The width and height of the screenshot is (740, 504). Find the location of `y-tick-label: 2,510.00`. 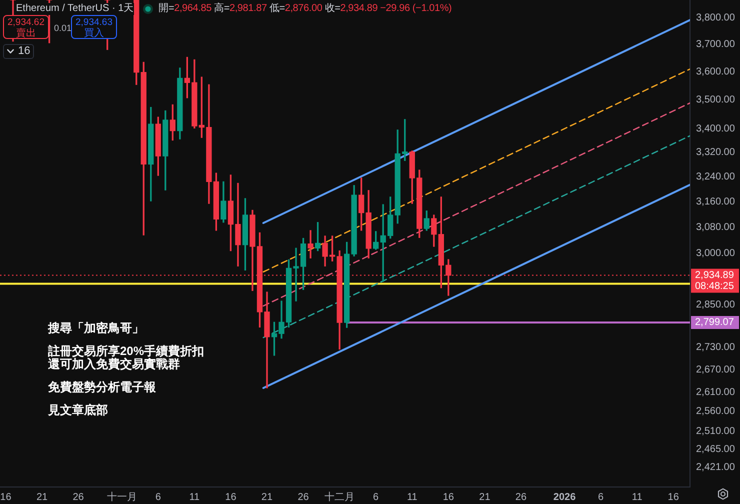

y-tick-label: 2,510.00 is located at coordinates (716, 431).